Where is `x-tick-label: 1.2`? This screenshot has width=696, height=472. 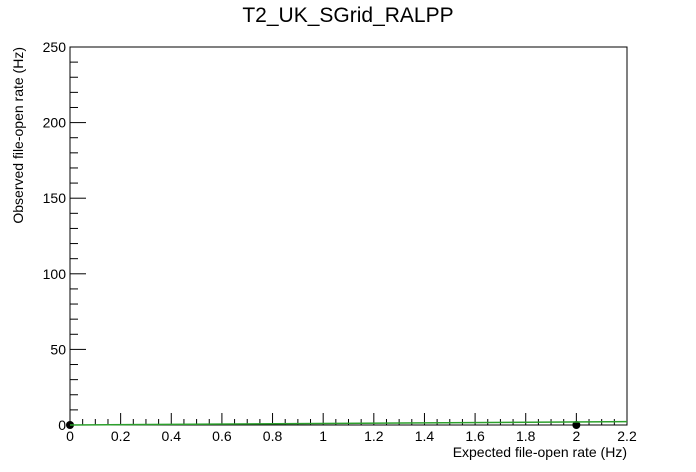
x-tick-label: 1.2 is located at coordinates (374, 436).